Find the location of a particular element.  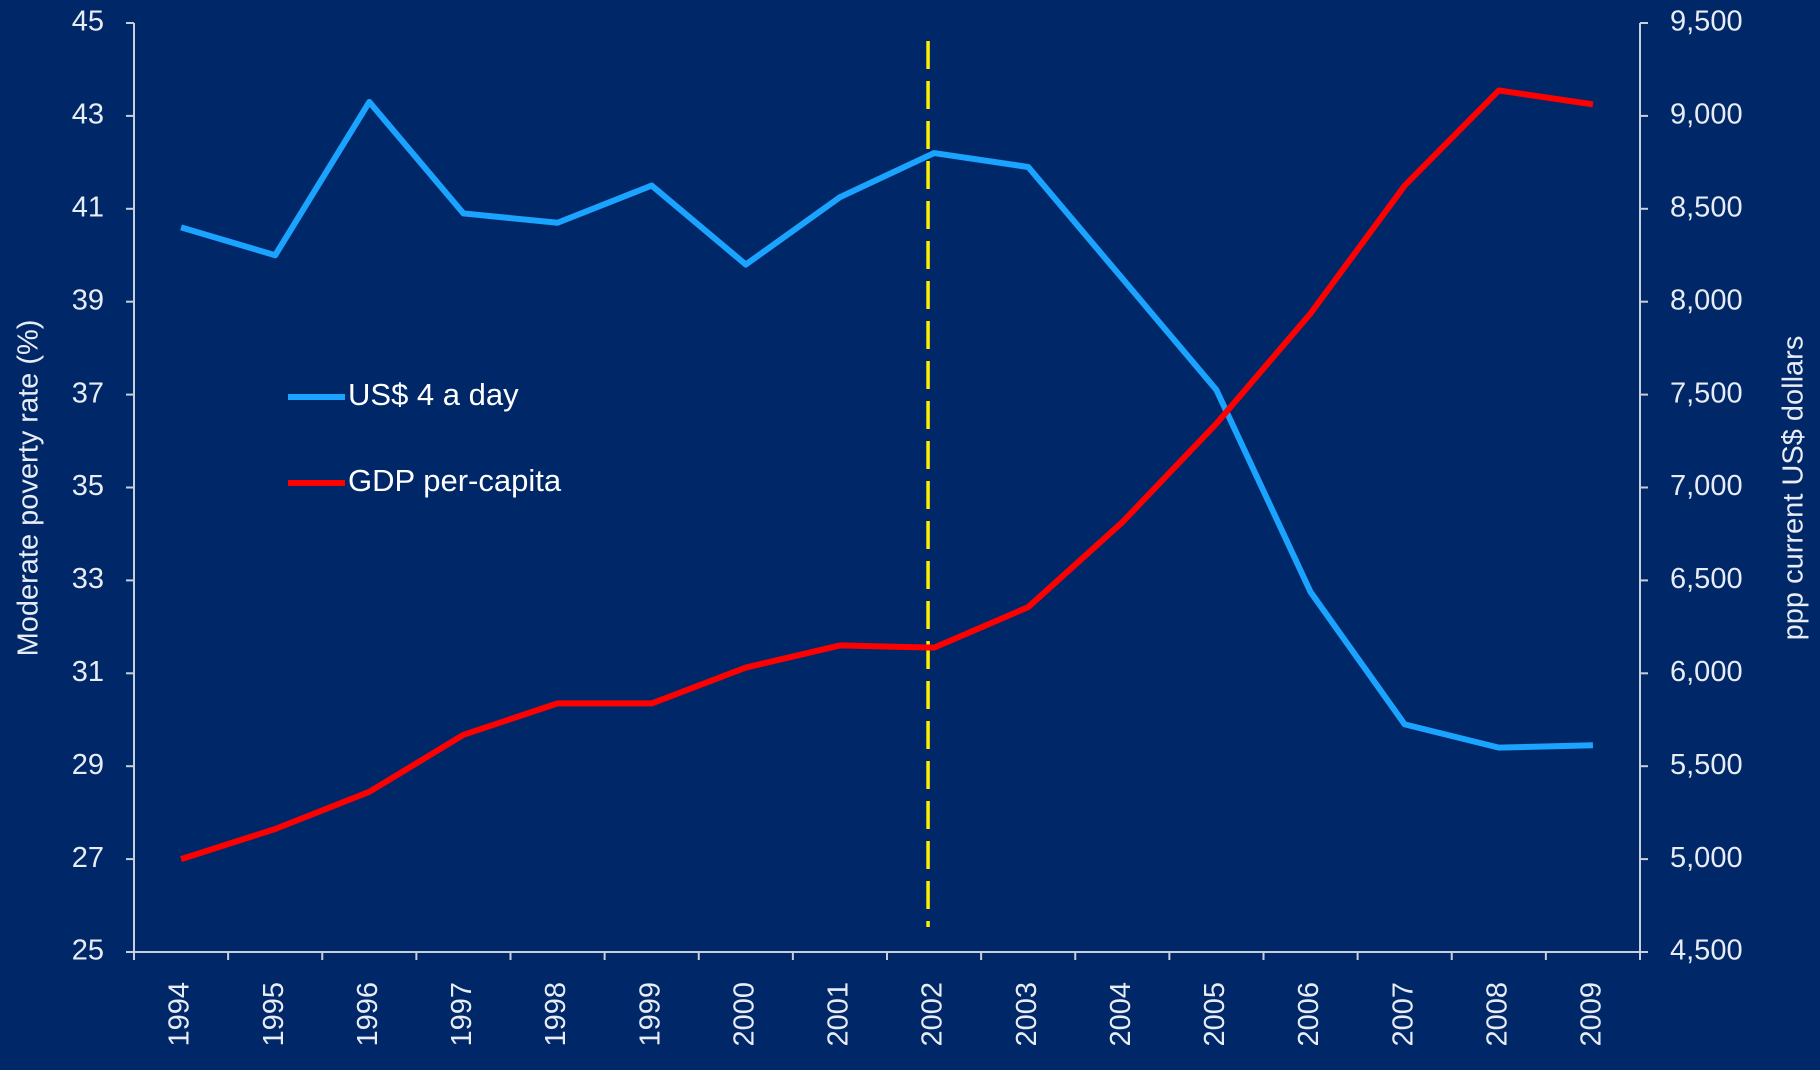

x-tick-label: 2003 is located at coordinates (1027, 1014).